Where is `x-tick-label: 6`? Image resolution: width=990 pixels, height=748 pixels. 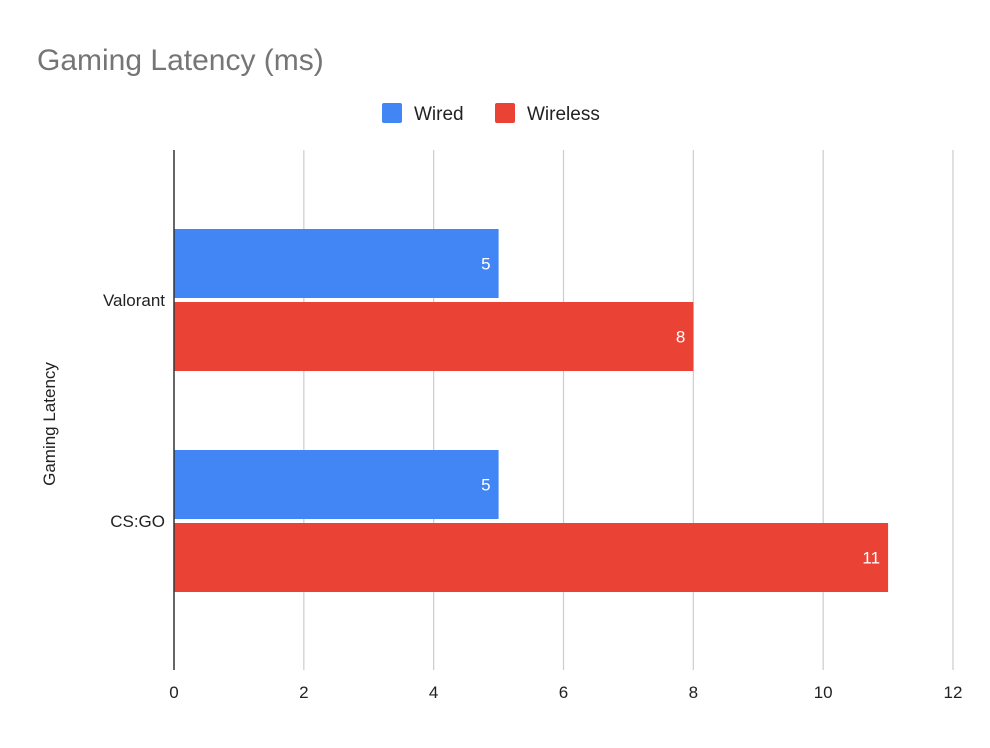
x-tick-label: 6 is located at coordinates (563, 692).